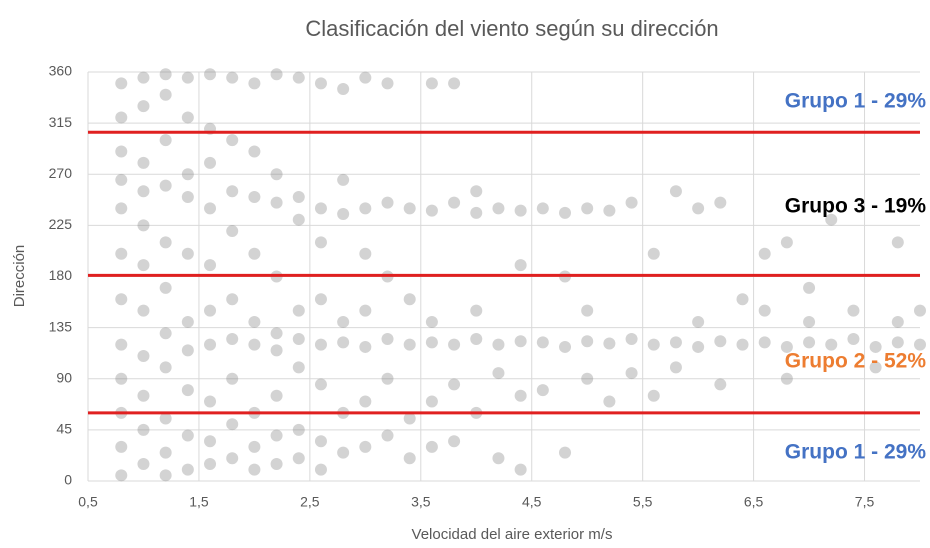  What do you see at coordinates (199, 502) in the screenshot?
I see `x-tick-label: 1,5` at bounding box center [199, 502].